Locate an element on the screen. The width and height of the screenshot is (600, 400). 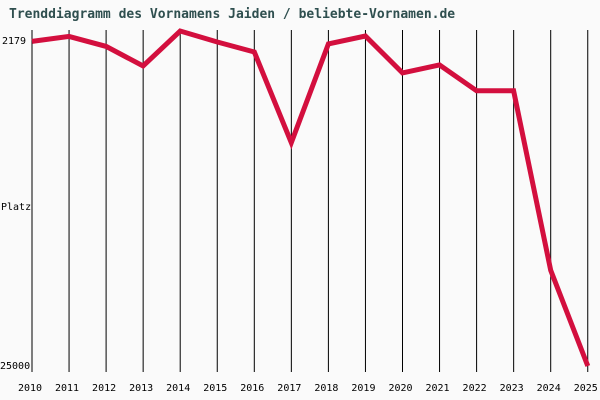
x-axis-label-2023: 2023 is located at coordinates (512, 388).